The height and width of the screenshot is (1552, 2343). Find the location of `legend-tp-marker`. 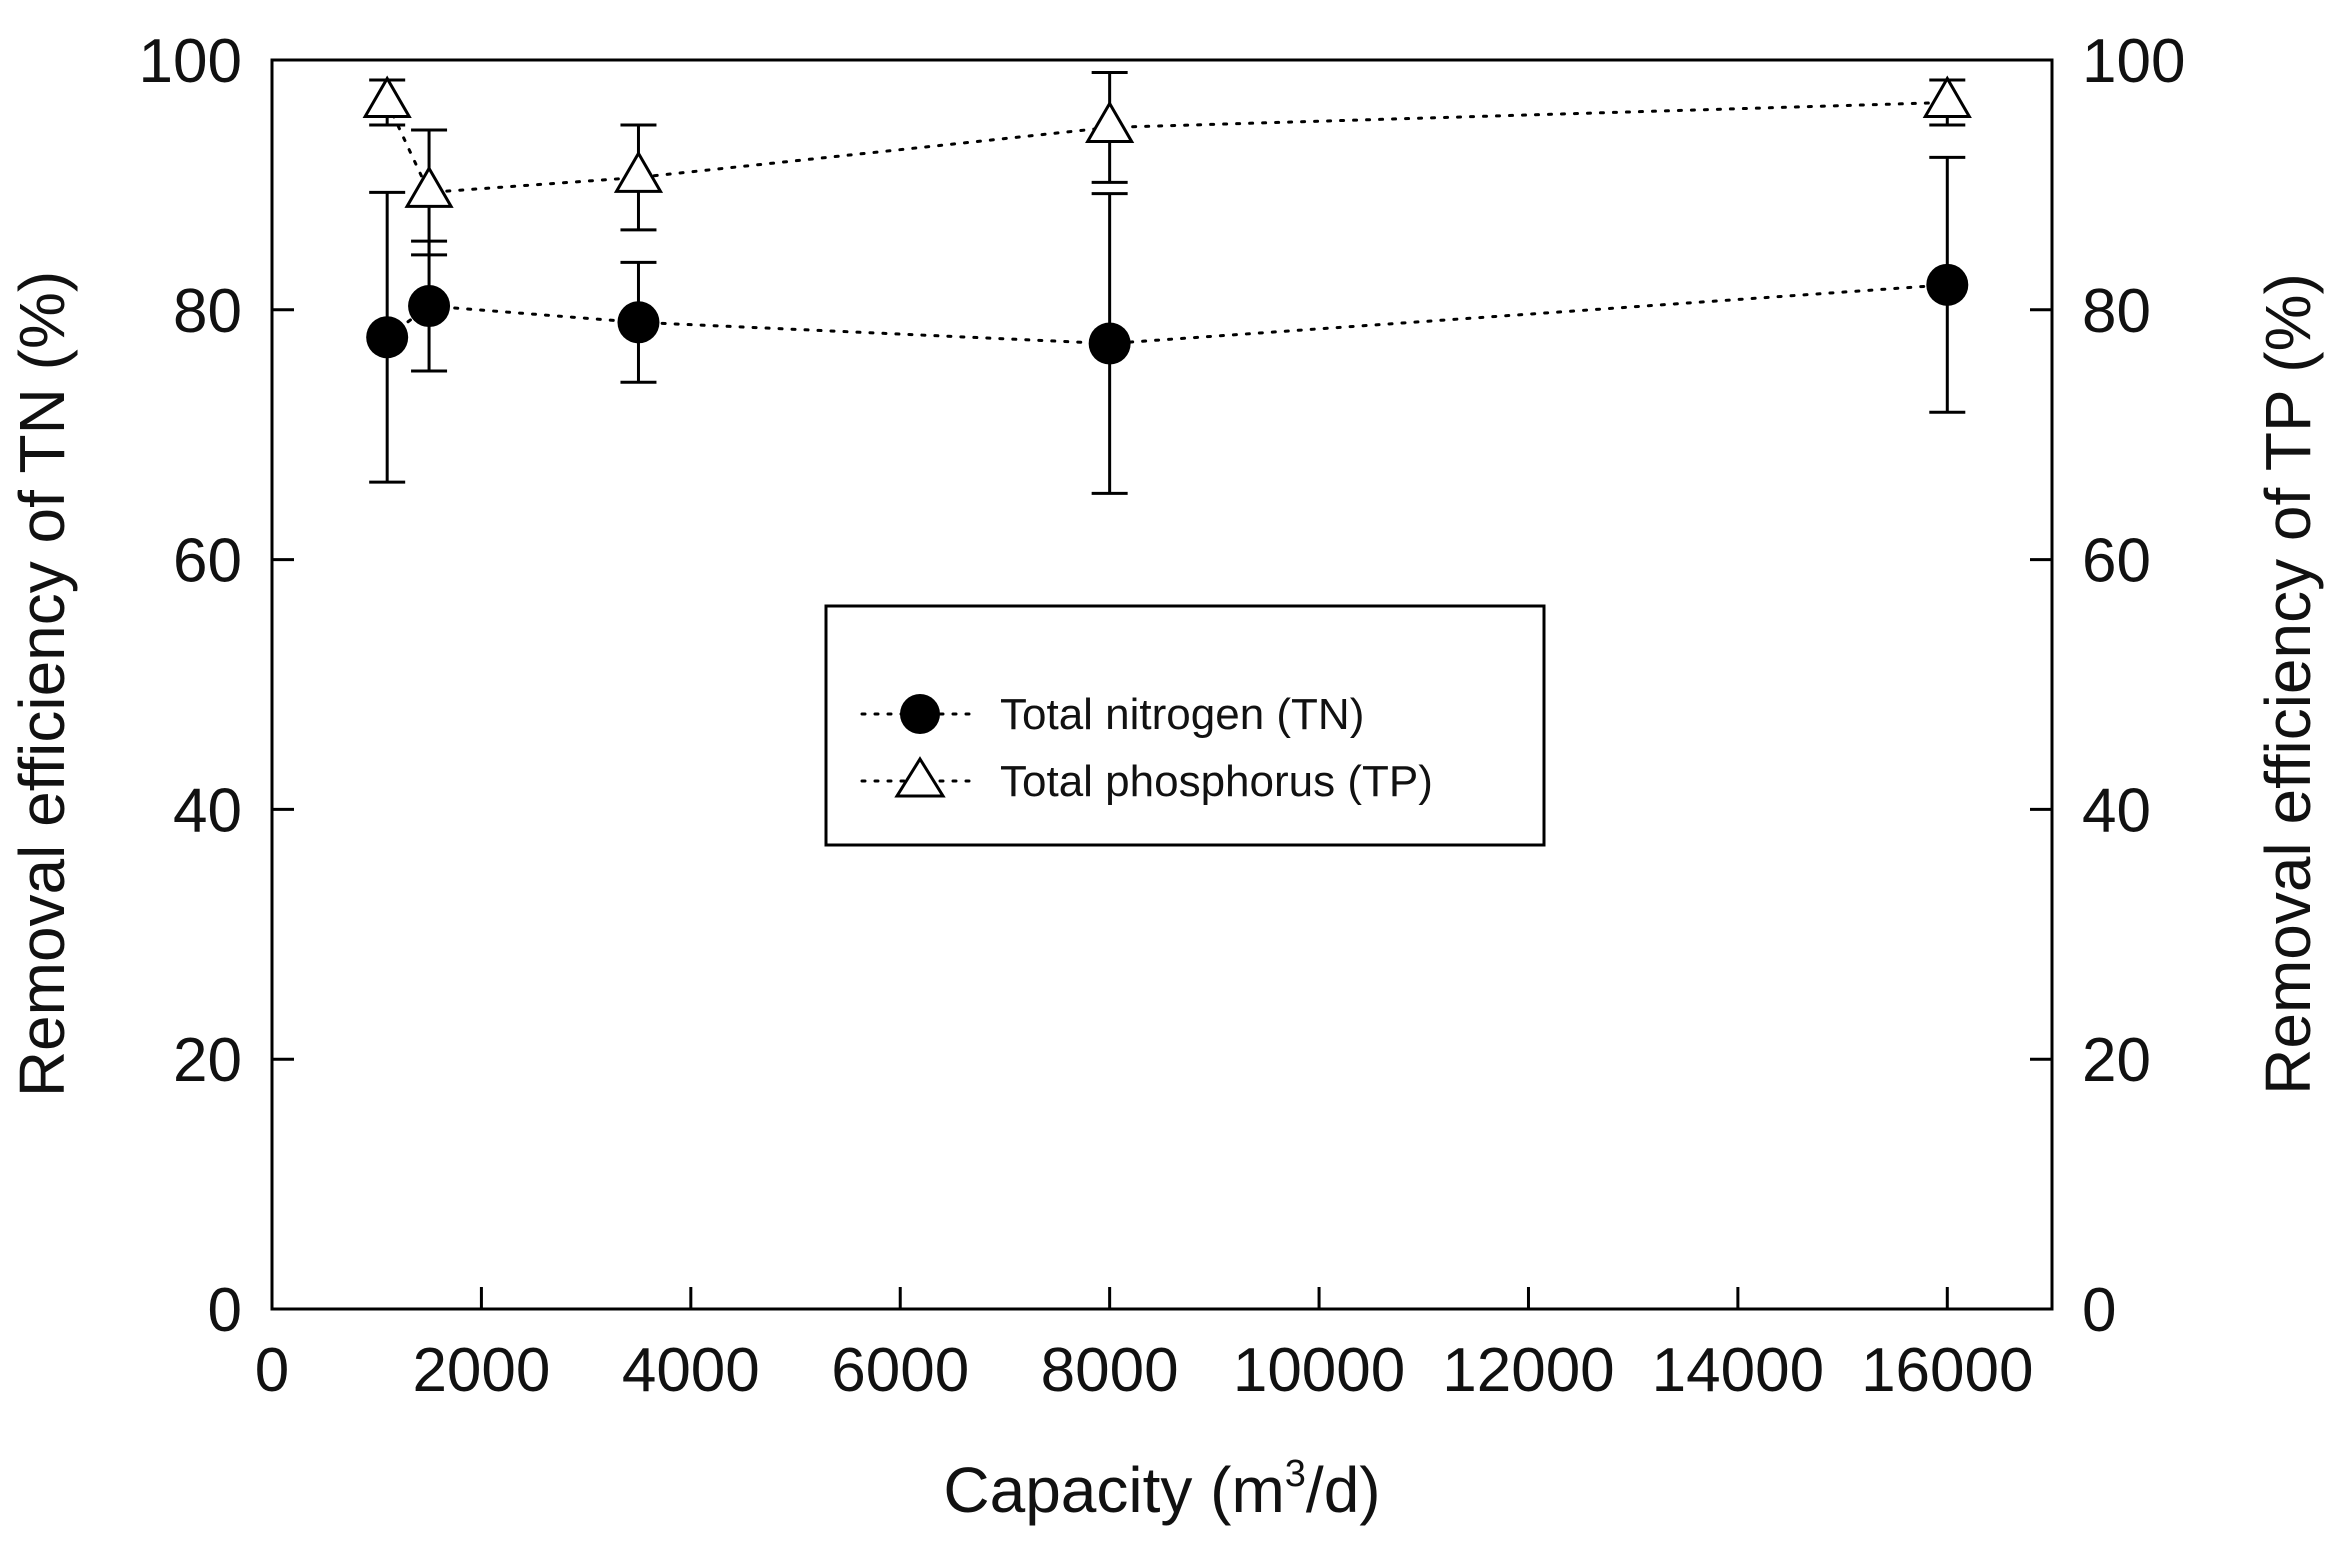

legend-tp-marker is located at coordinates (920, 777).